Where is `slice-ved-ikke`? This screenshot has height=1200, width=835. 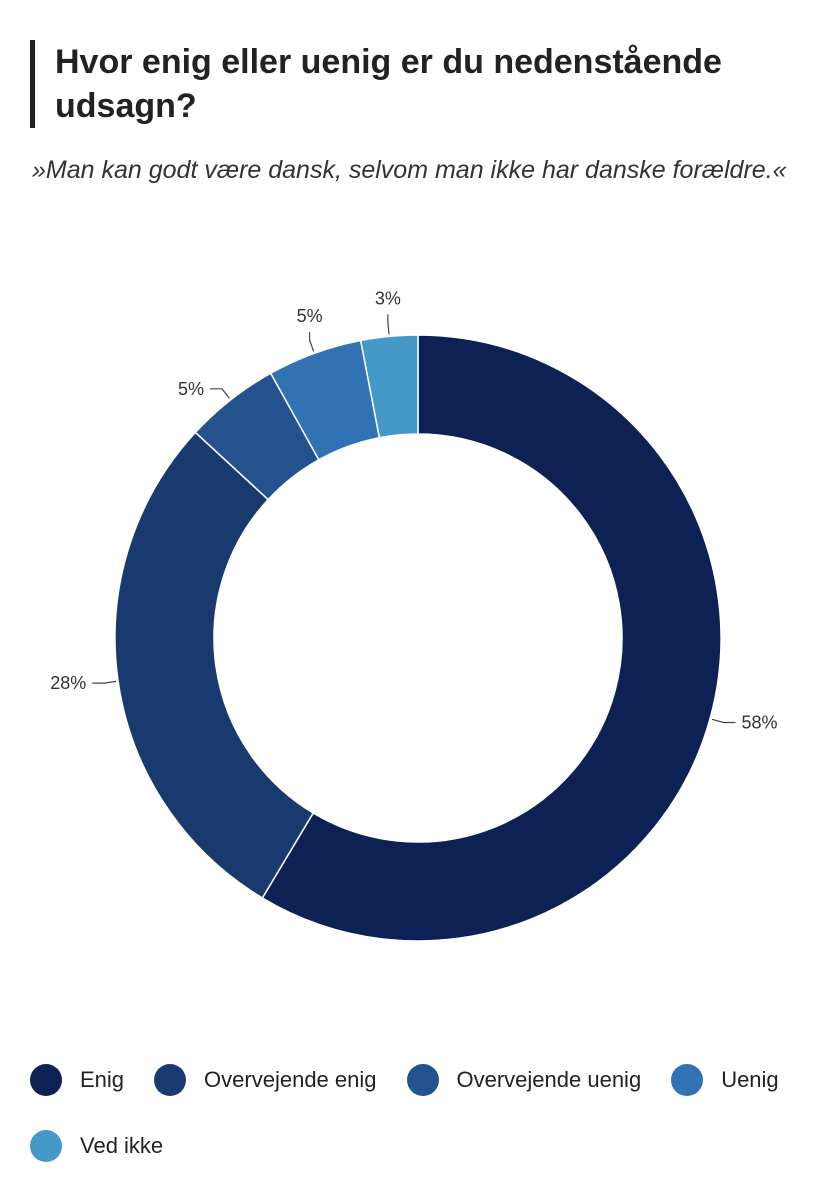
slice-ved-ikke is located at coordinates (389, 386).